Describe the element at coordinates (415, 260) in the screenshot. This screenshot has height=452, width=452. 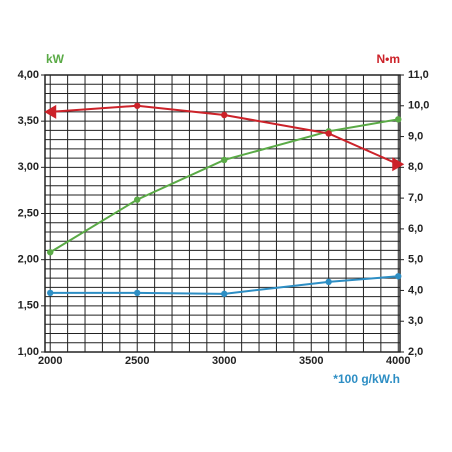
I see `y2-tick-label: 5,0` at that location.